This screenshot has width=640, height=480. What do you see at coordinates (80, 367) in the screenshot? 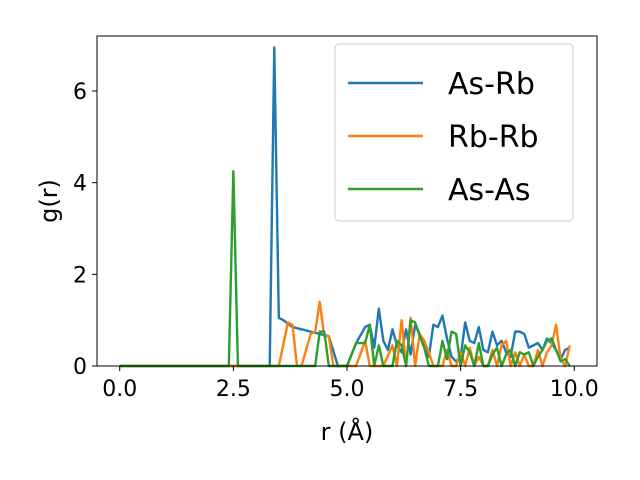
I see `y-tick-label: 0` at bounding box center [80, 367].